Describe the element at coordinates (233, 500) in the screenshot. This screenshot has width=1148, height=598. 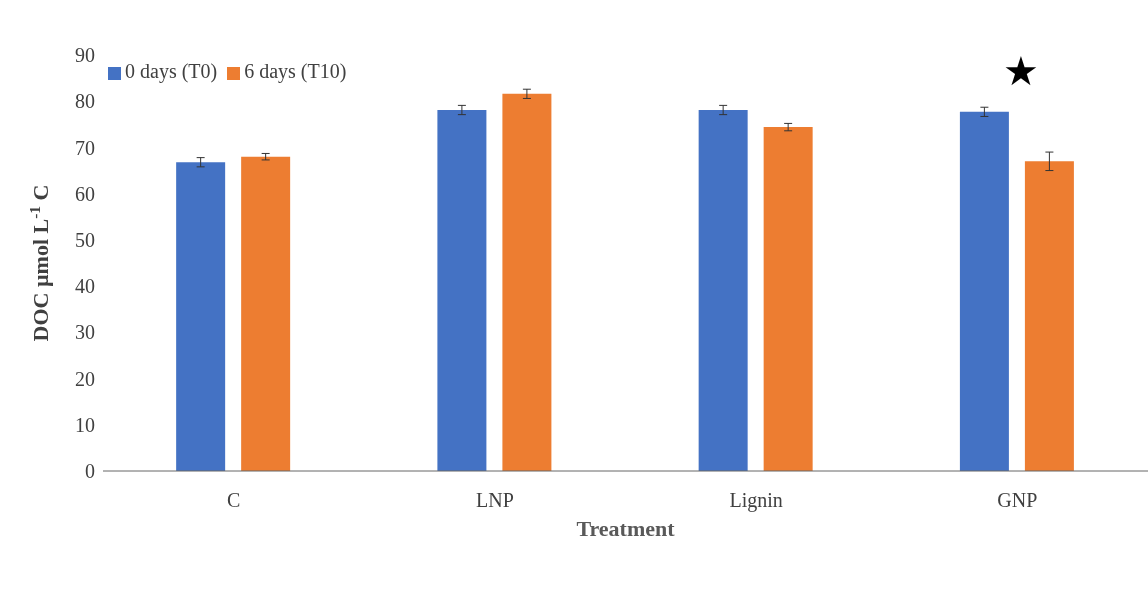
I see `x-tick-label: C` at that location.